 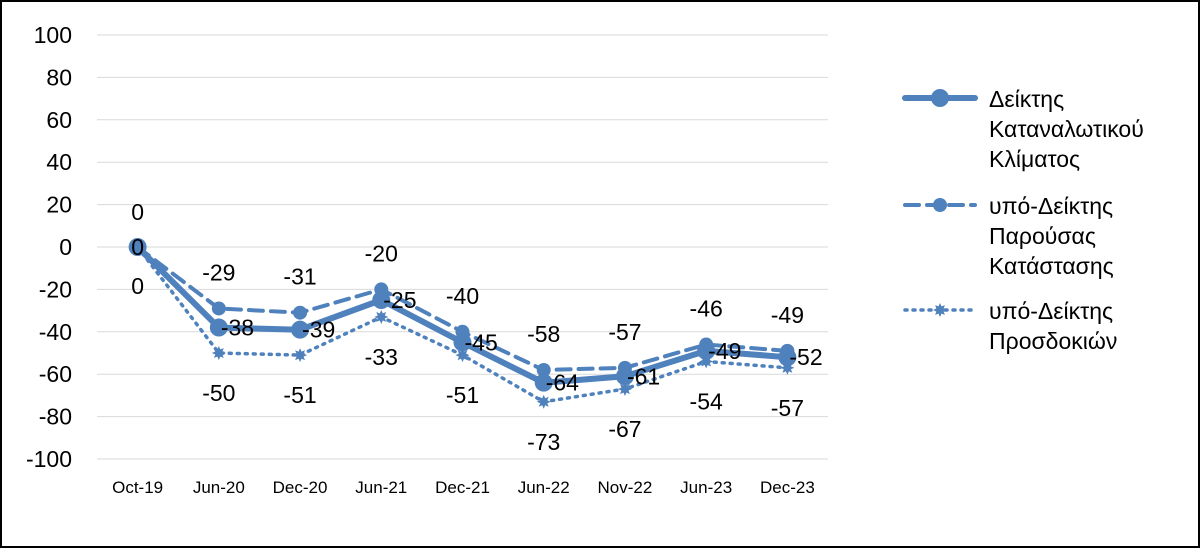 What do you see at coordinates (1026, 99) in the screenshot?
I see `legend-label: Δείκτης` at bounding box center [1026, 99].